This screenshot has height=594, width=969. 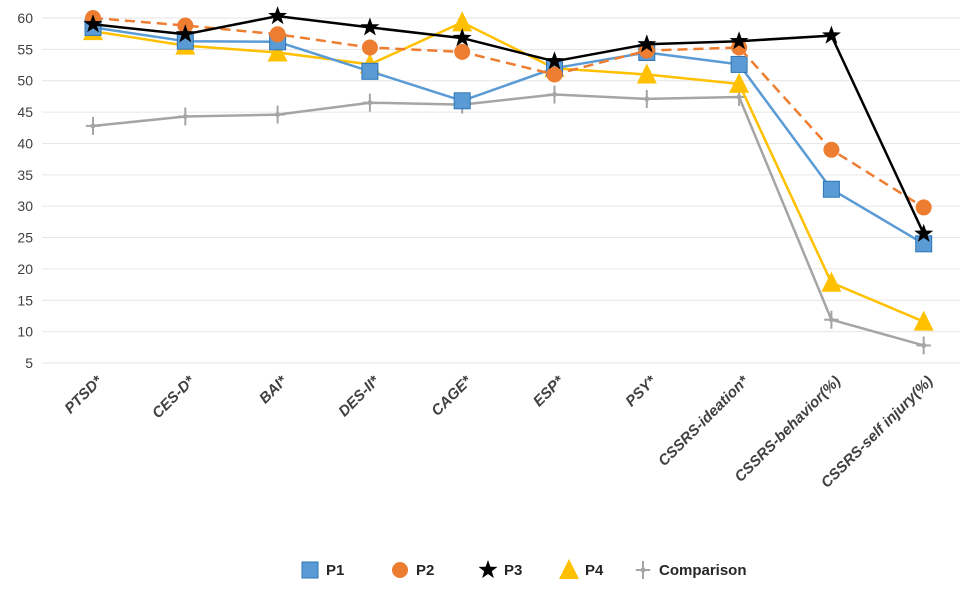 I want to click on legend-item-p4: P4, so click(x=581, y=569).